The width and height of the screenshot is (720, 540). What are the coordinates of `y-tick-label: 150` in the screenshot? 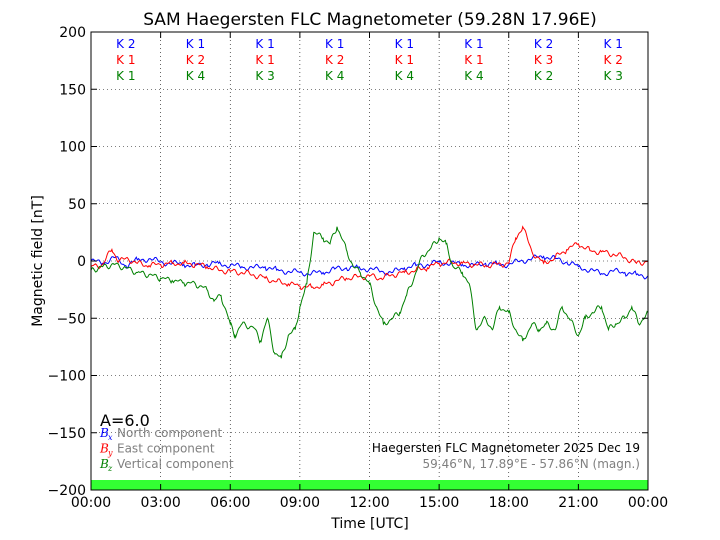 It's located at (72, 90).